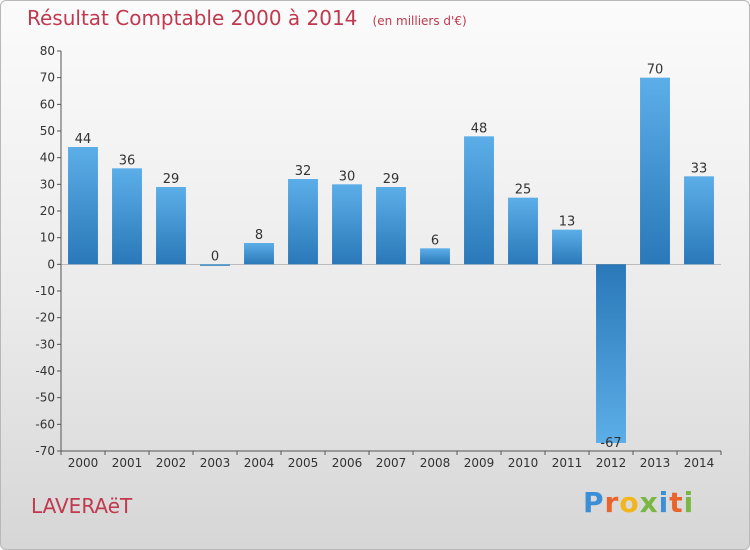  Describe the element at coordinates (303, 222) in the screenshot. I see `bar-2005` at that location.